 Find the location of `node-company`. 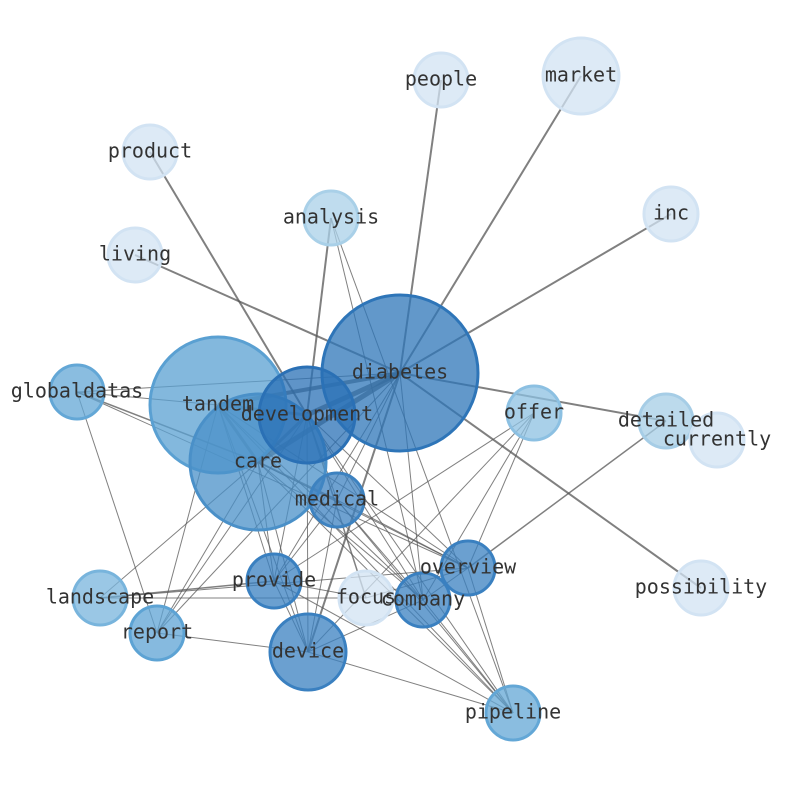

node-company is located at coordinates (423, 600).